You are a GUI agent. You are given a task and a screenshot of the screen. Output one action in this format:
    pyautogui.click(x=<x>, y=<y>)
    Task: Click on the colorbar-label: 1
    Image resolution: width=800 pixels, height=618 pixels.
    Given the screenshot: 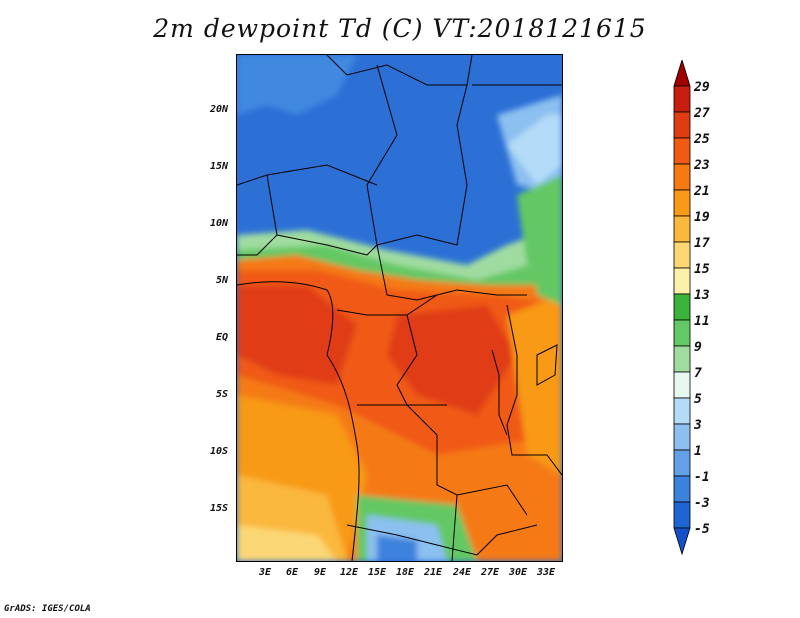 What is the action you would take?
    pyautogui.click(x=698, y=451)
    